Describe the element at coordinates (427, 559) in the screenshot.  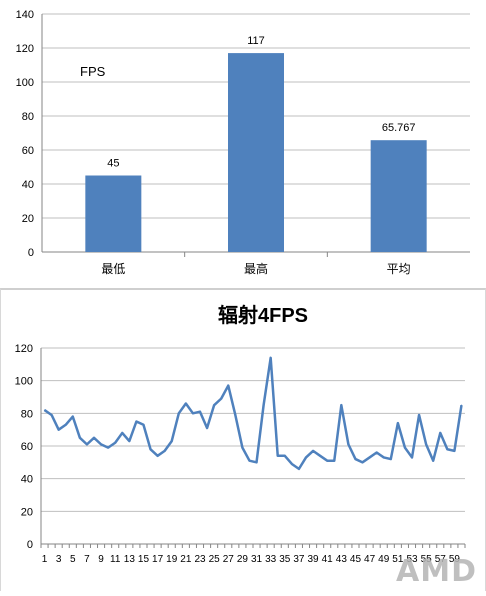
I see `x-tick-label: 55` at that location.